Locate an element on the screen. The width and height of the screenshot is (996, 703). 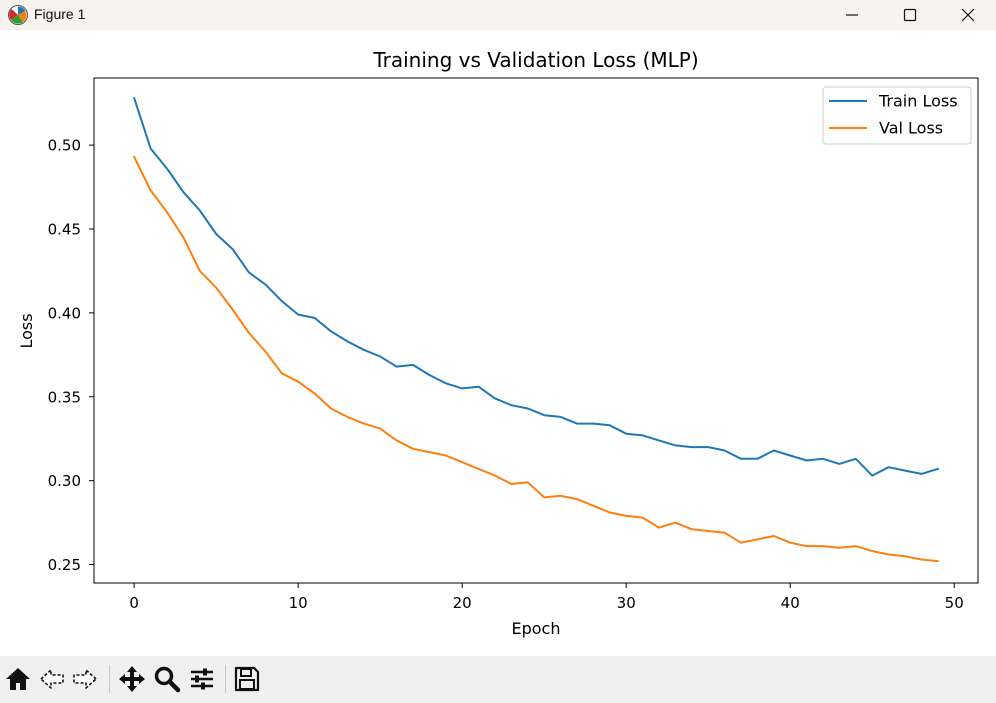
maximize-icon is located at coordinates (910, 15).